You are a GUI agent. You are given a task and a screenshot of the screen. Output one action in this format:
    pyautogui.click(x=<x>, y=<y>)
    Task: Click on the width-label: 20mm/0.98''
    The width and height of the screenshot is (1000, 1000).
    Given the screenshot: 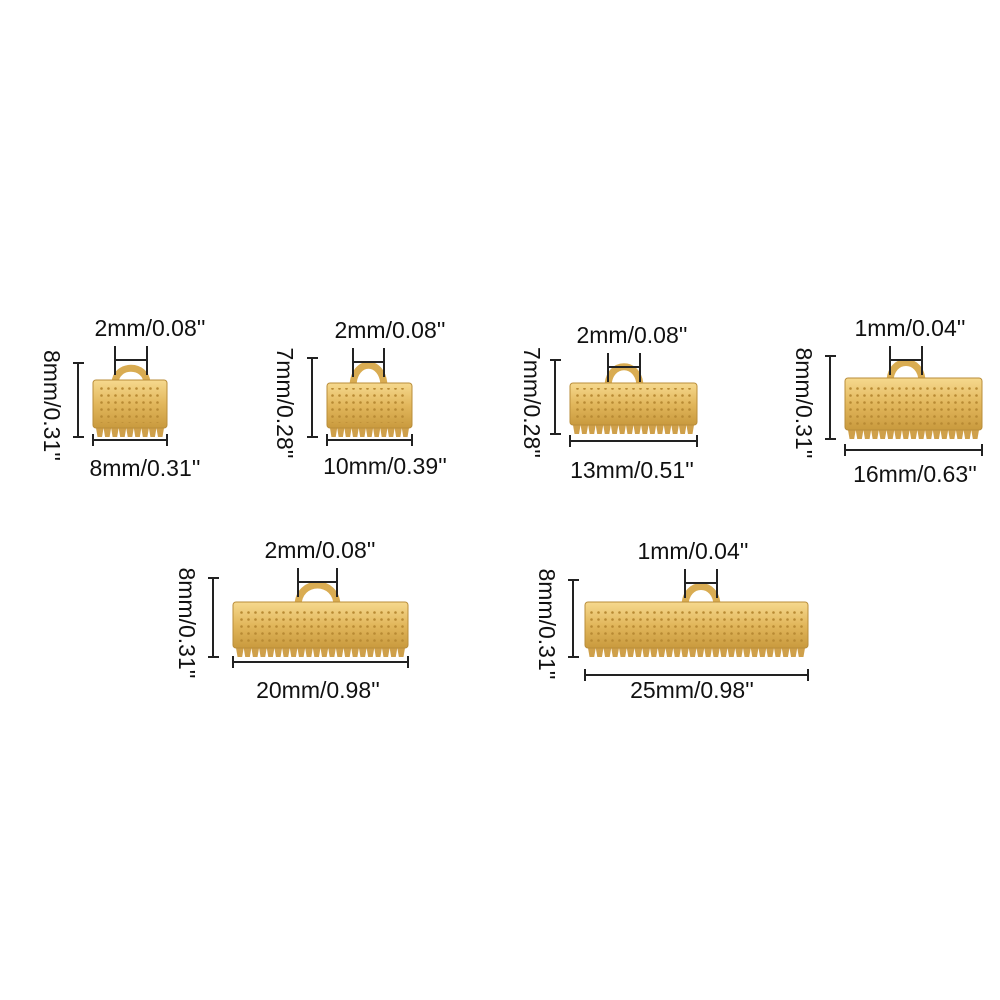 What is the action you would take?
    pyautogui.click(x=318, y=690)
    